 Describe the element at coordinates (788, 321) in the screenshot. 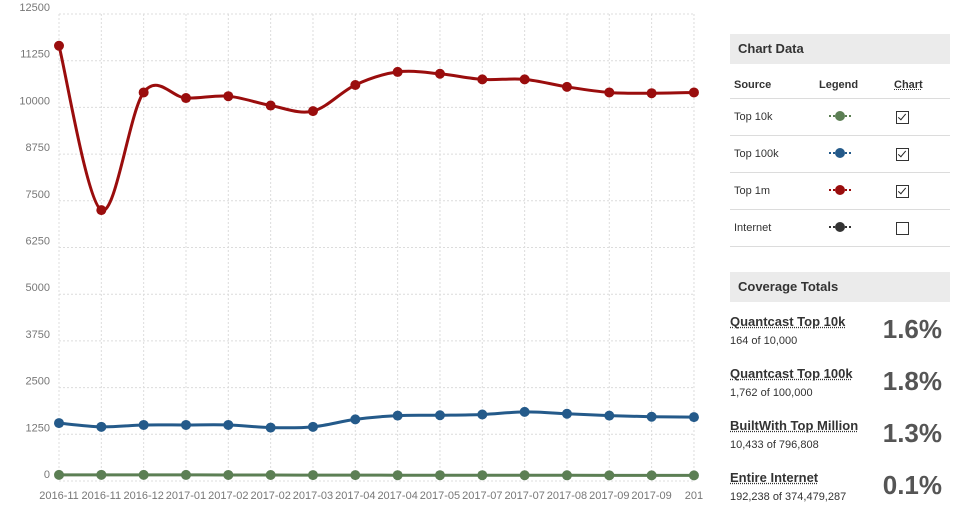

I see `coverage-source-link: Quantcast Top 10k` at that location.